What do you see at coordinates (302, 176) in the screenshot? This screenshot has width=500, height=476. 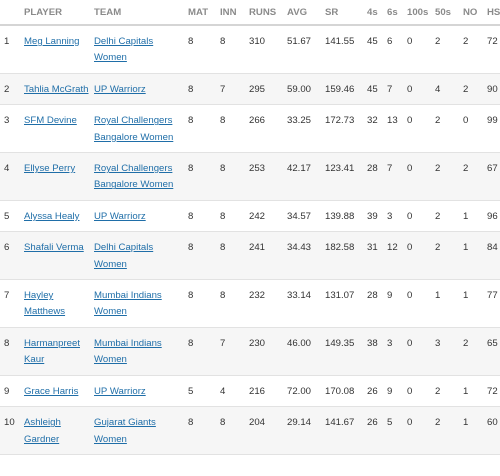 I see `average-cell: 42.17` at bounding box center [302, 176].